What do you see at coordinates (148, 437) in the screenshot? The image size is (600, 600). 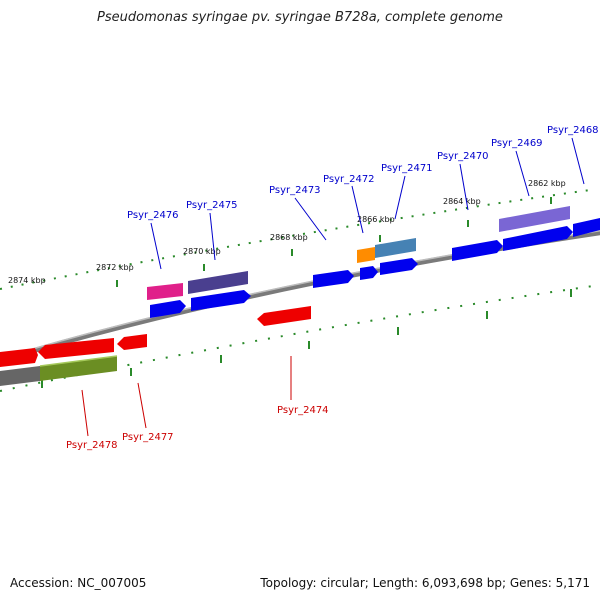 I see `gene-label-psyr-2477: Psyr_2477` at bounding box center [148, 437].